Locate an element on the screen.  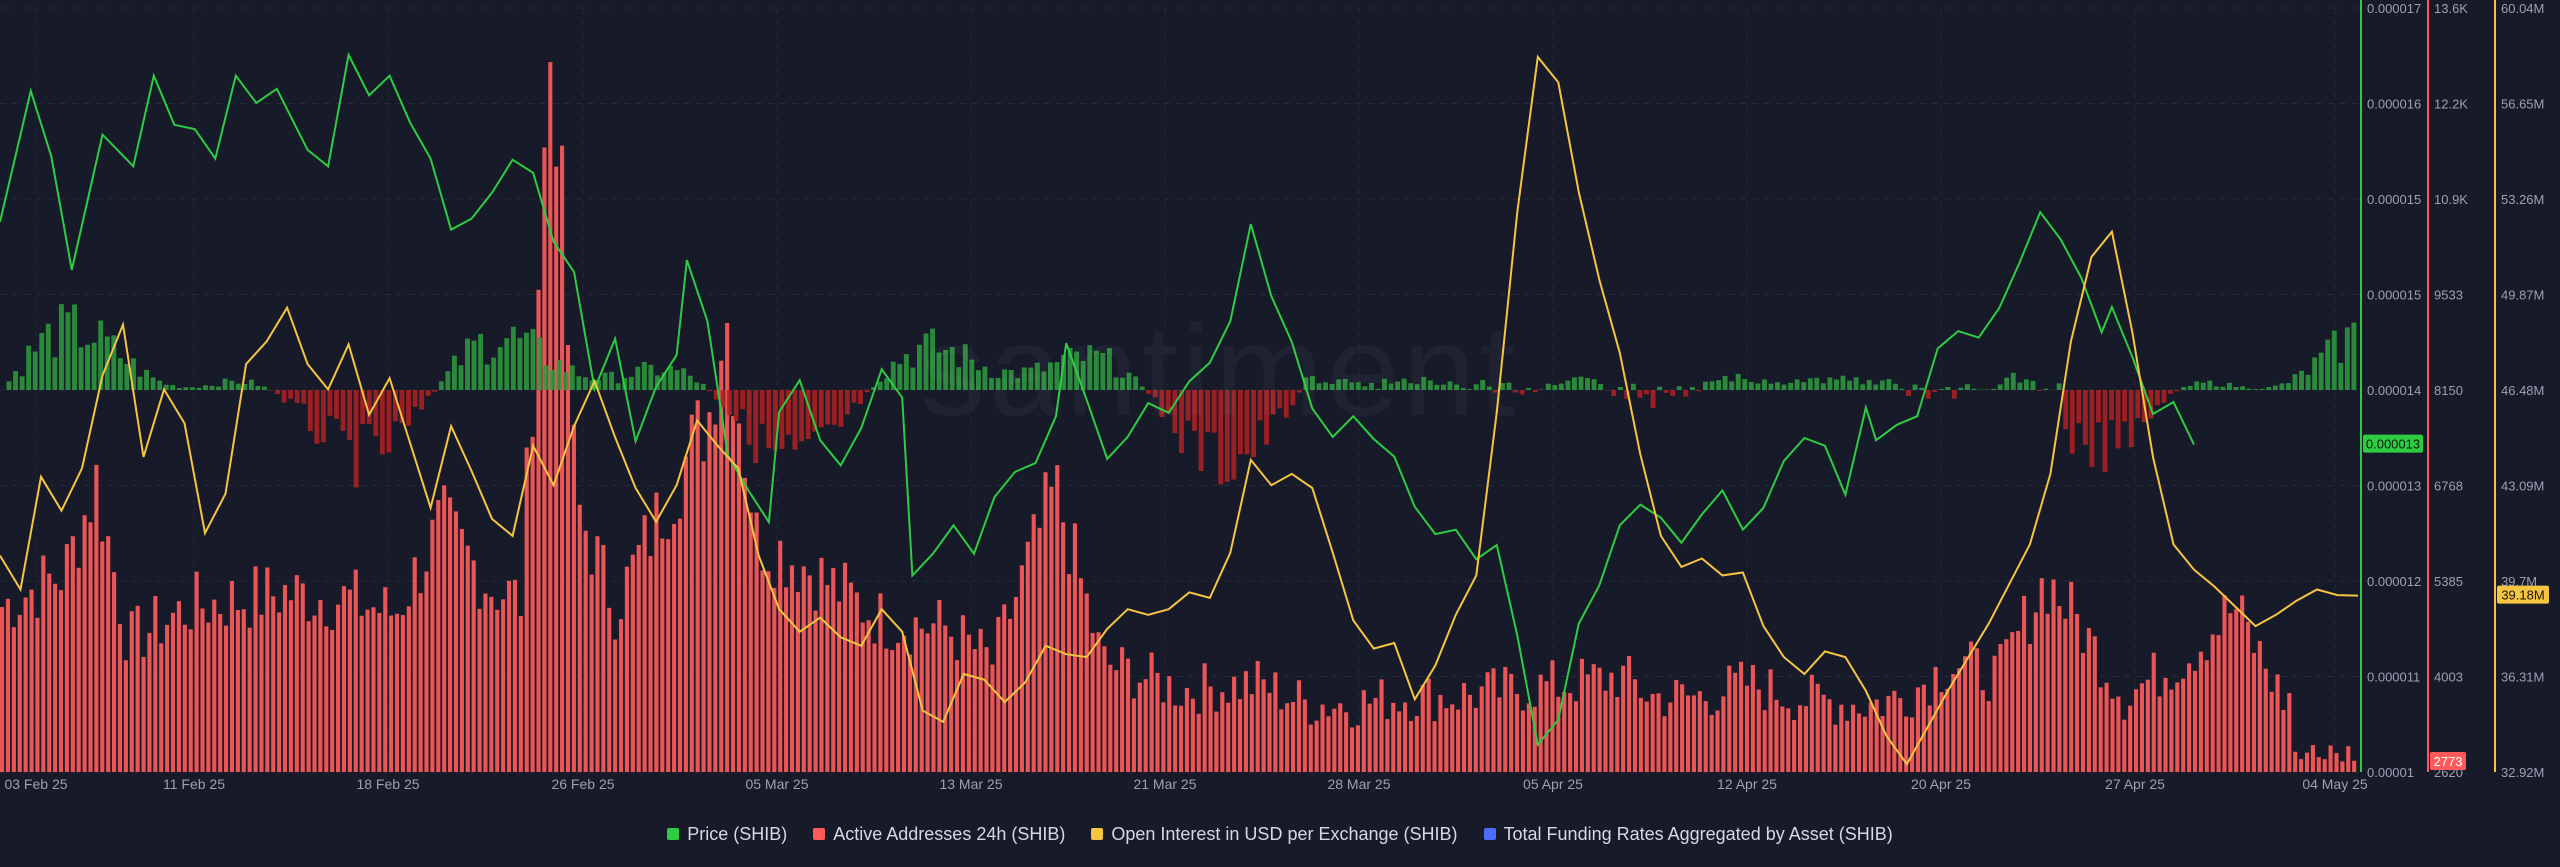
legend-item-price: Price (SHIB) is located at coordinates (727, 834).